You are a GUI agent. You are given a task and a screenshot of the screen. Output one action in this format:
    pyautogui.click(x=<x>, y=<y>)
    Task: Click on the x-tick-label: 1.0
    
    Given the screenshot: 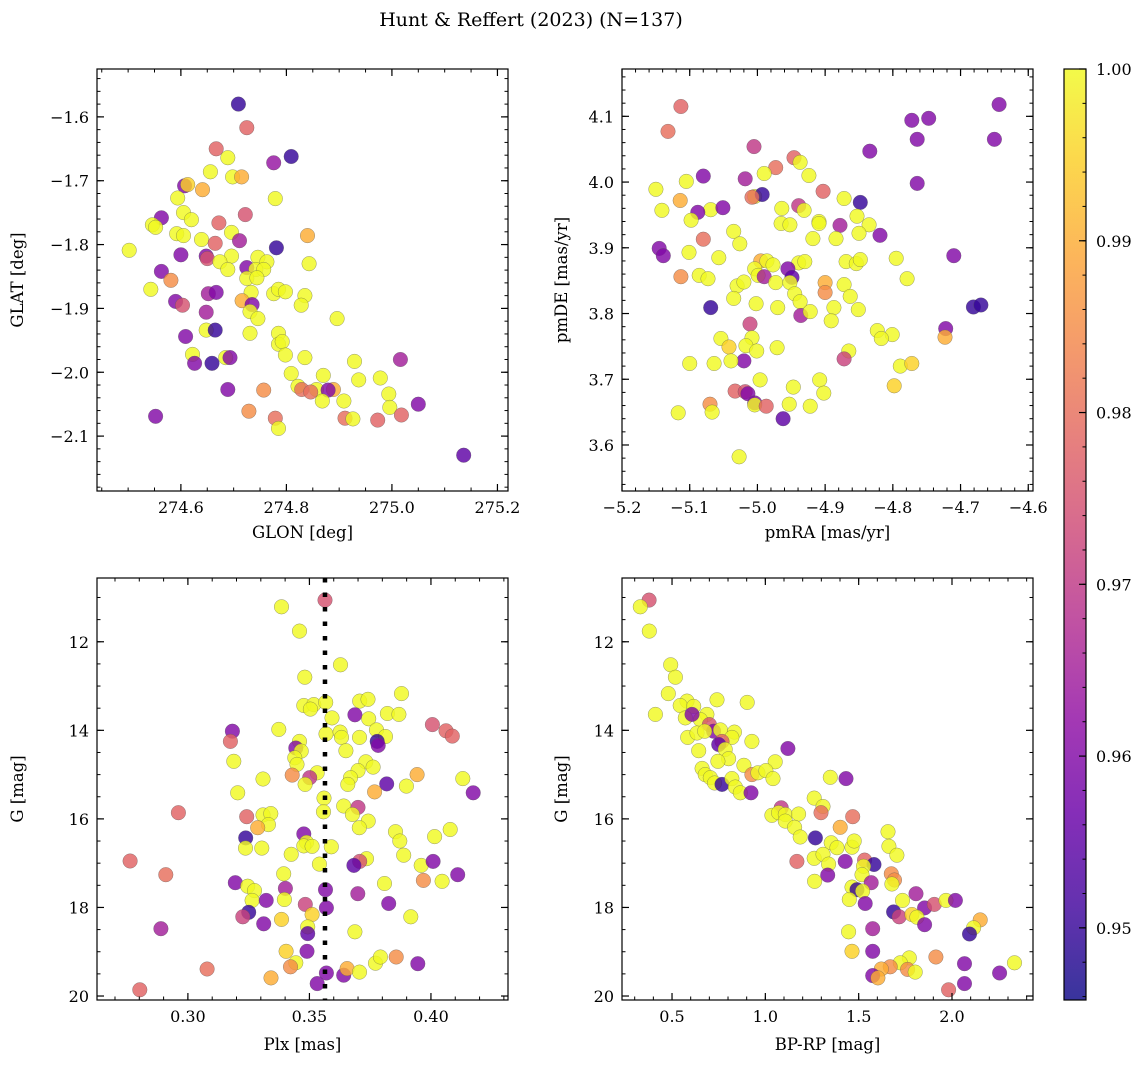 What is the action you would take?
    pyautogui.click(x=765, y=1016)
    